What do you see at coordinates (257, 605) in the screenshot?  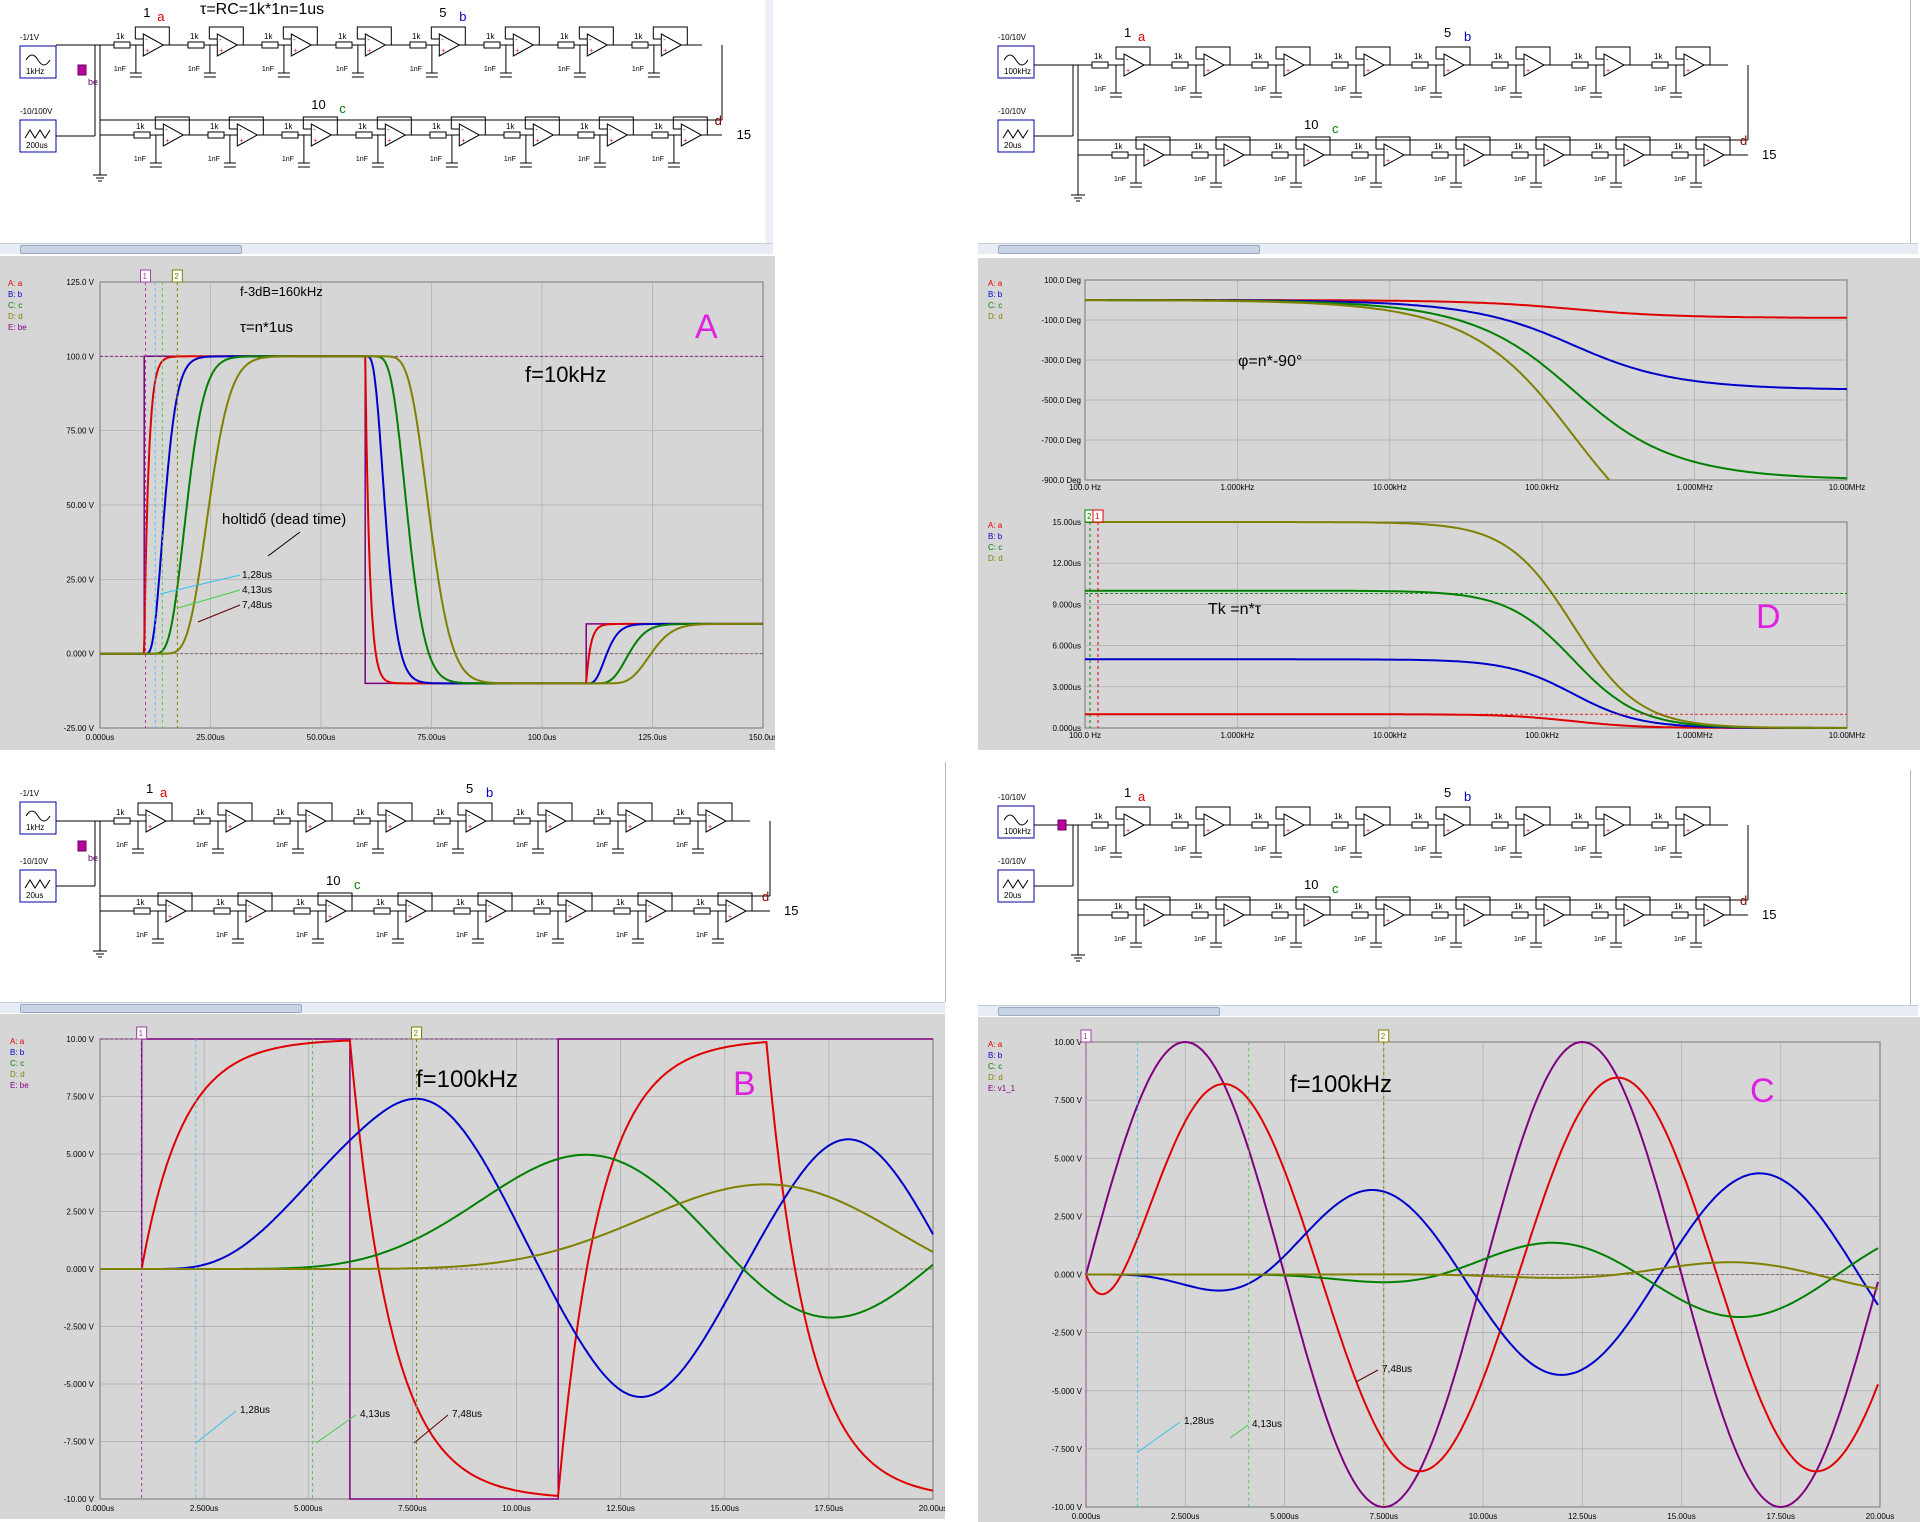 I see `annotation-t3: 7,48us` at bounding box center [257, 605].